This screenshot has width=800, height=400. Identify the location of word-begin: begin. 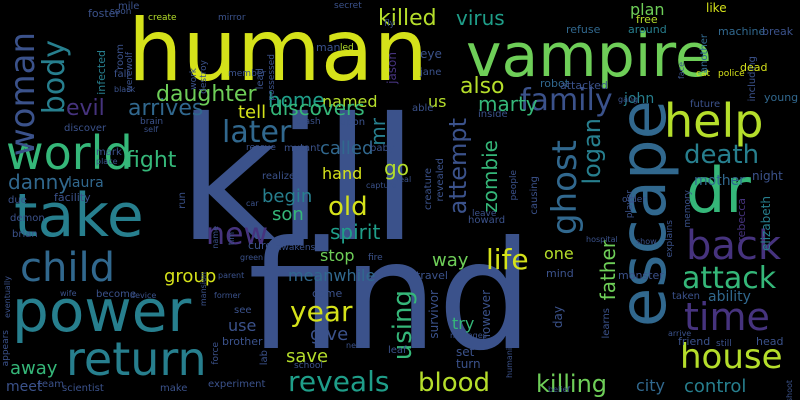
(287, 196).